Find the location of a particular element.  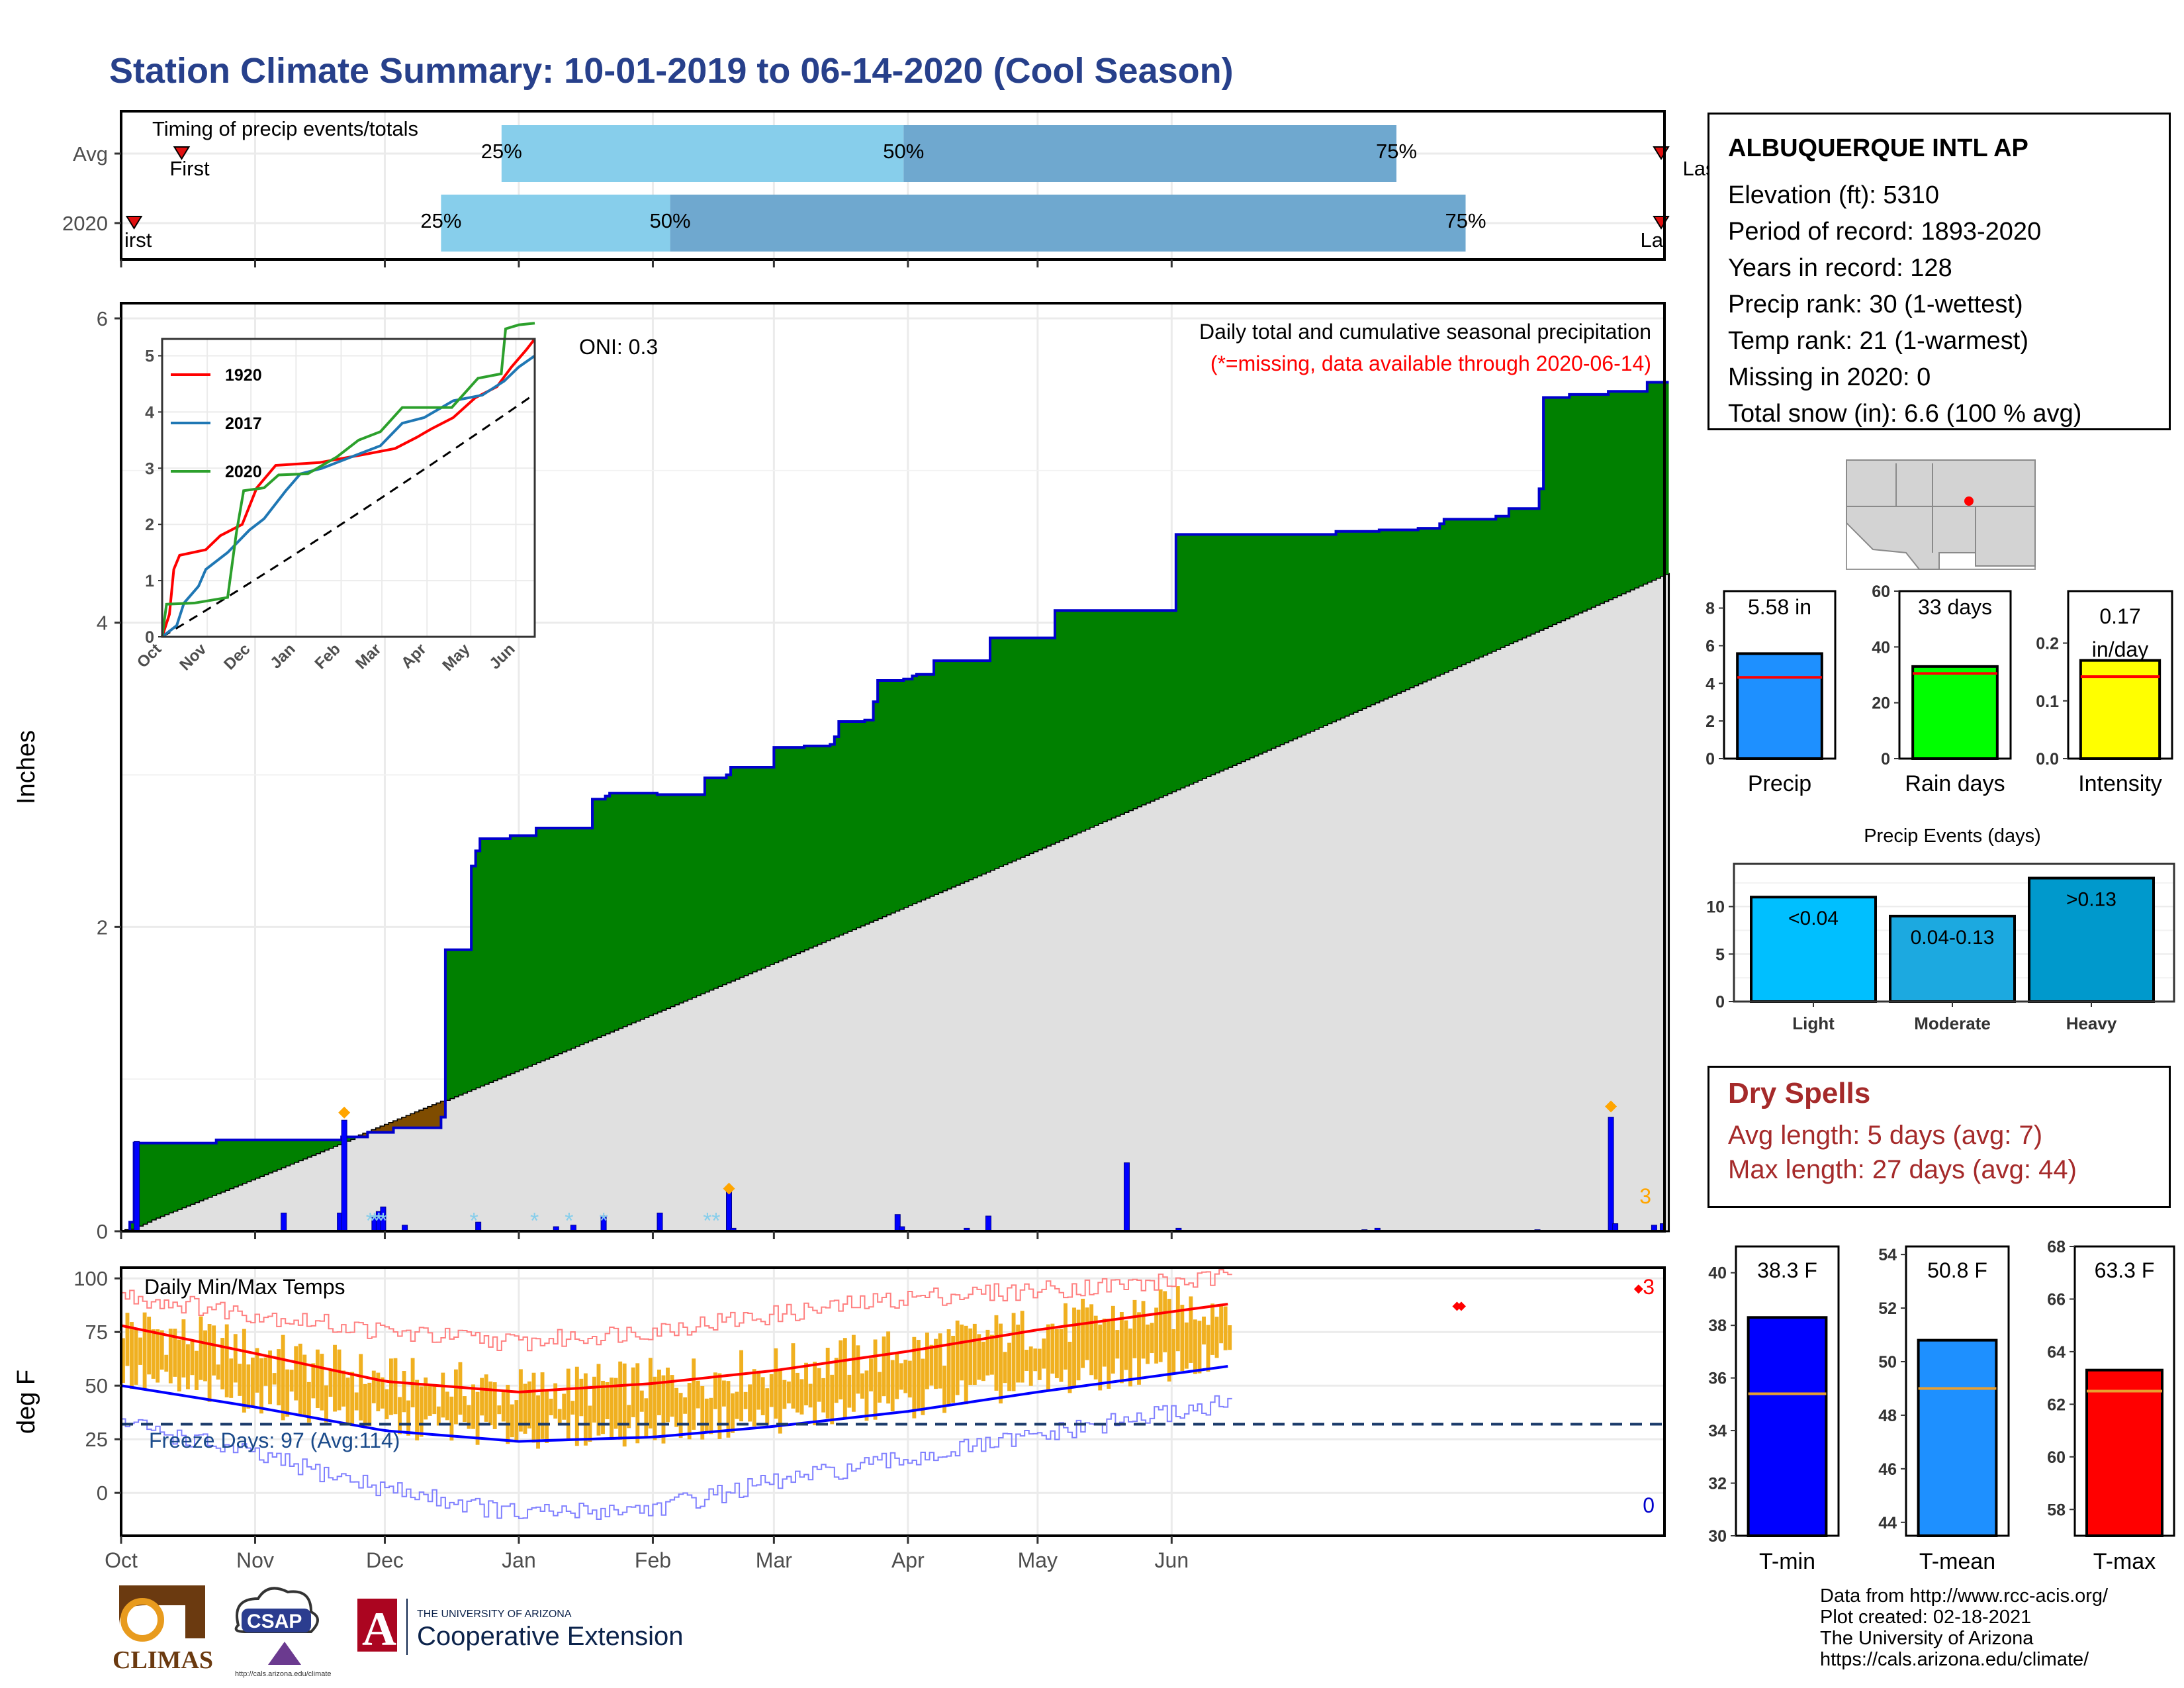

timing-marker-first is located at coordinates (182, 153).